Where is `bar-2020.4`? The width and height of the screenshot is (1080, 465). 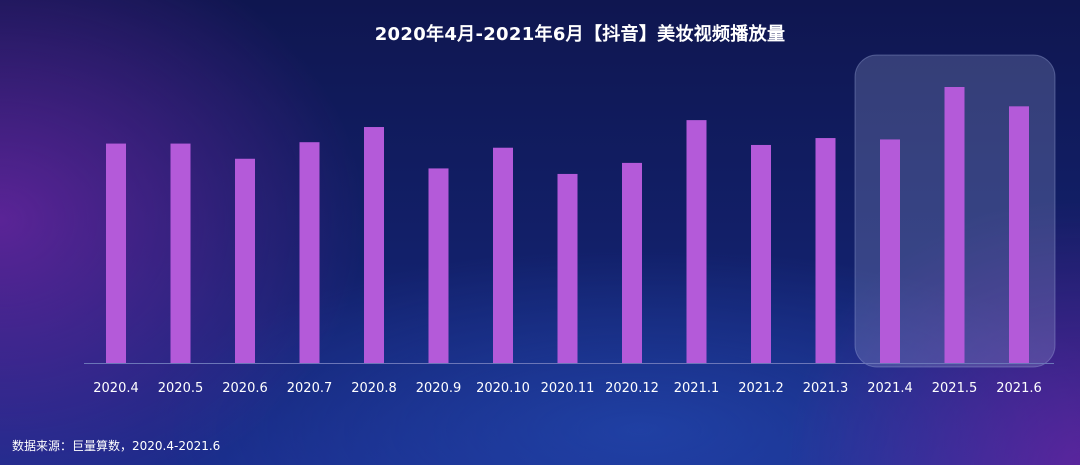 bar-2020.4 is located at coordinates (116, 253).